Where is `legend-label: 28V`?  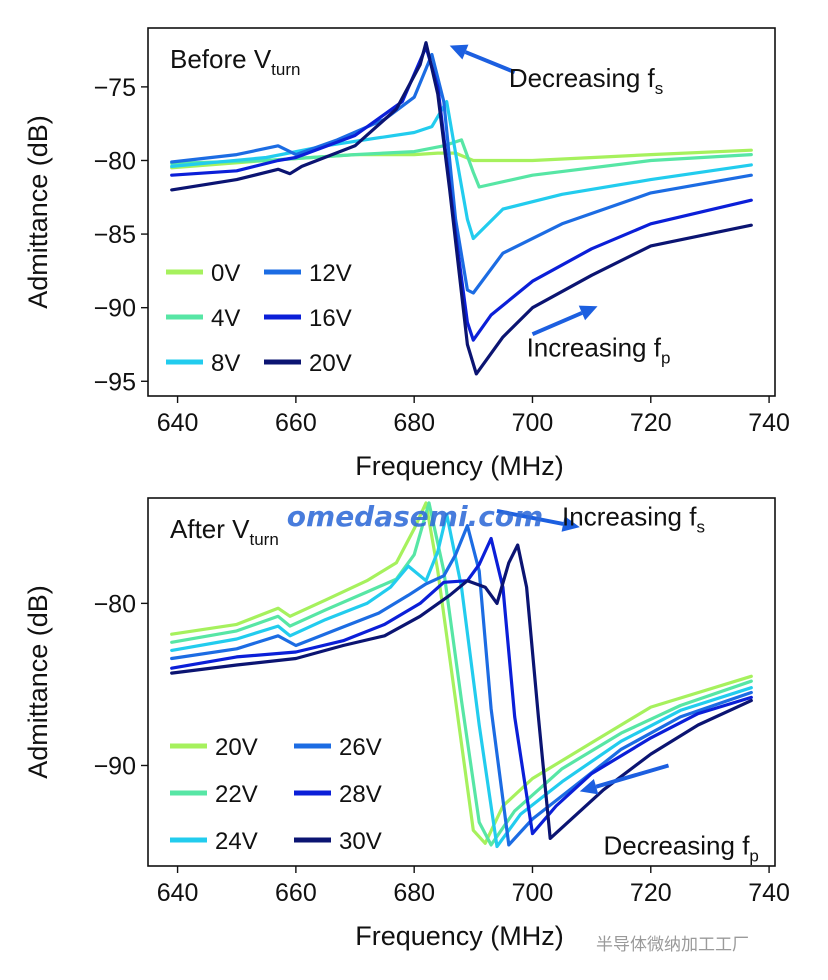 legend-label: 28V is located at coordinates (360, 794).